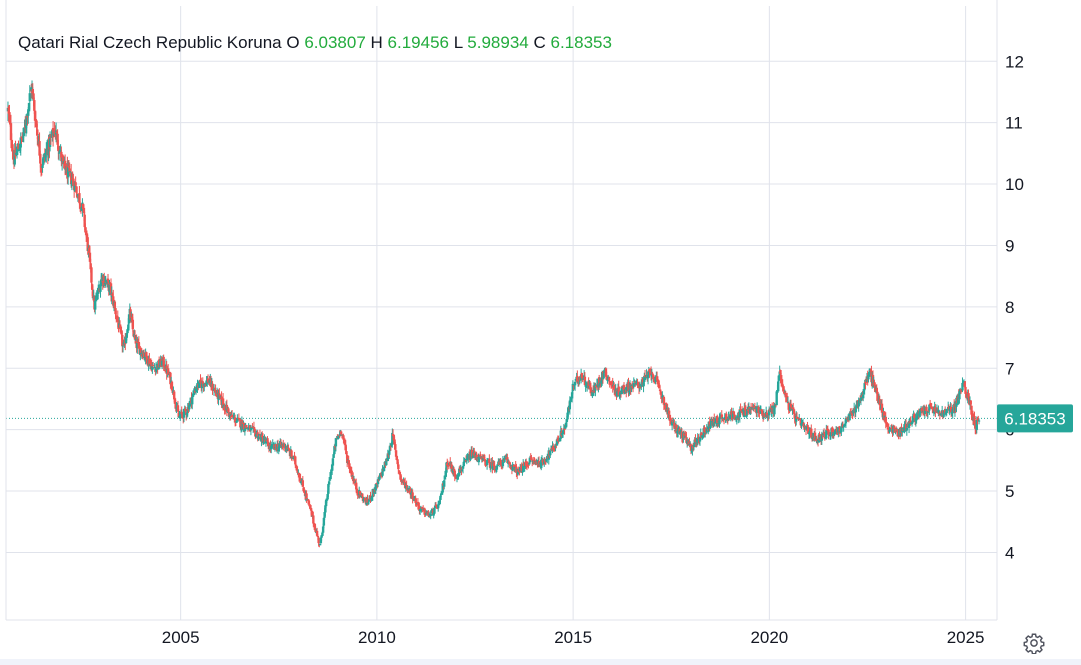  Describe the element at coordinates (1014, 123) in the screenshot. I see `y-tick-label: 11` at that location.